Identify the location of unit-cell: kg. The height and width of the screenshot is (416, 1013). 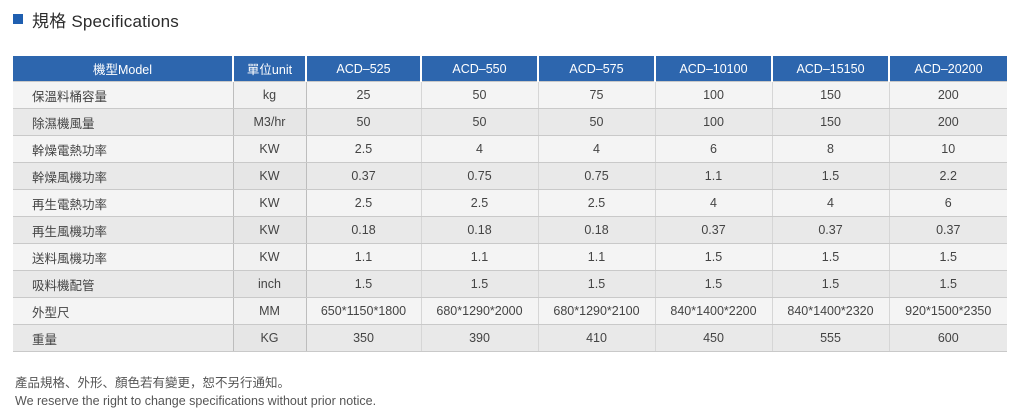
(269, 95).